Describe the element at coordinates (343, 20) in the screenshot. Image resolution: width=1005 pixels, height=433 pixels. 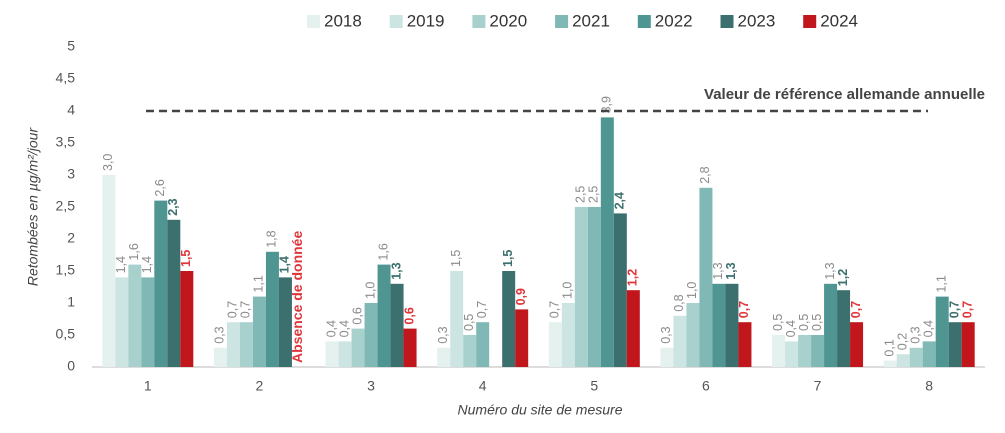
I see `legend-label: 2018` at that location.